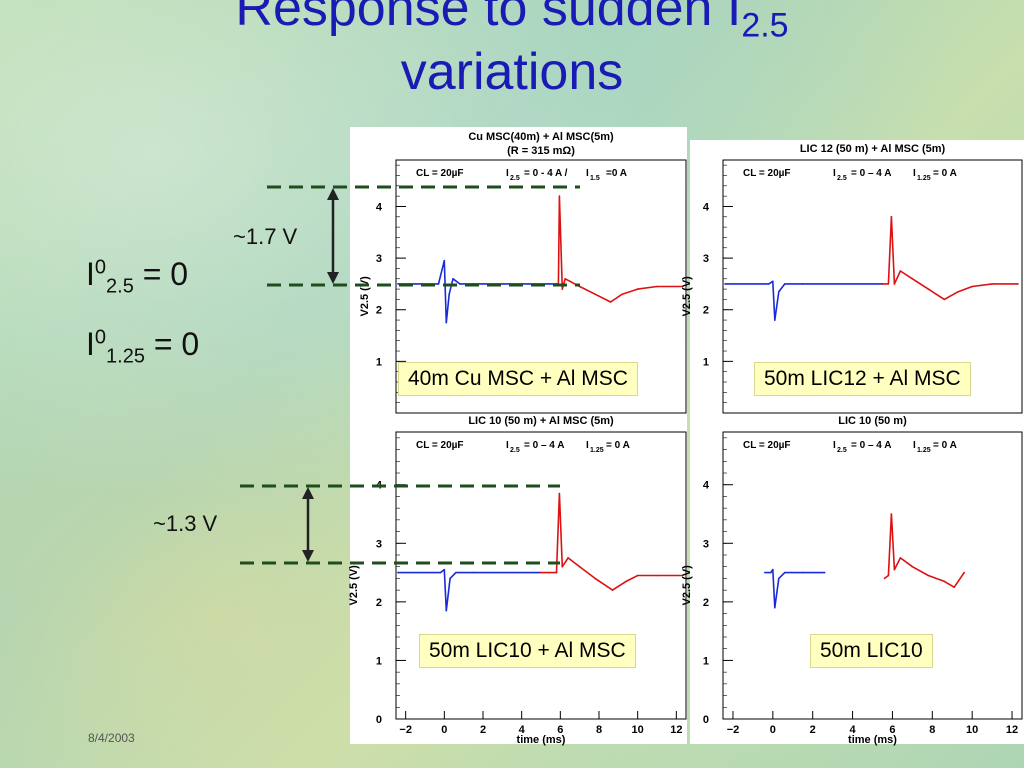 The image size is (1024, 768). What do you see at coordinates (125, 356) in the screenshot?
I see `eq2-sub: 1.25` at bounding box center [125, 356].